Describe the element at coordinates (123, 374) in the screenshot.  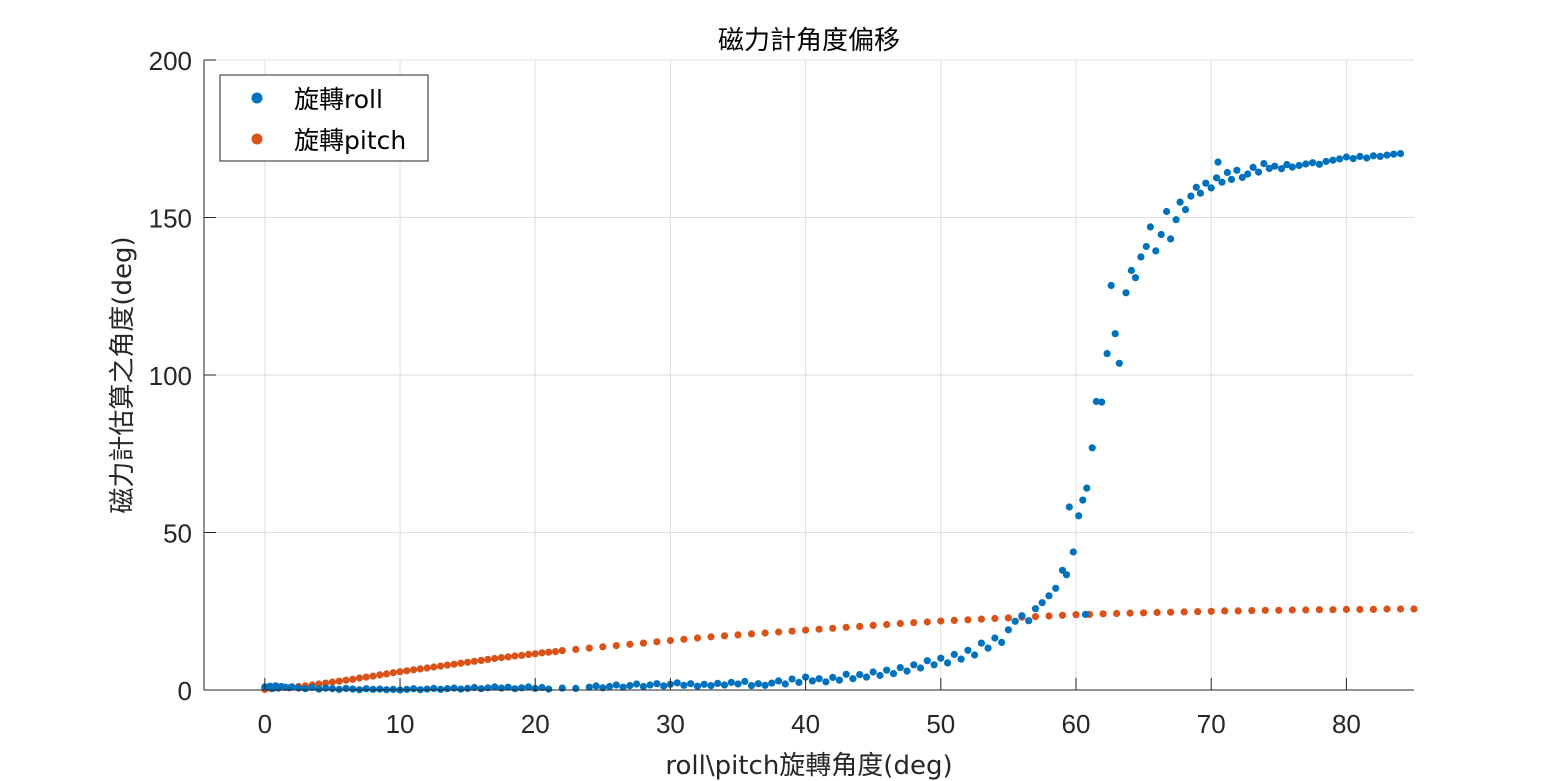
I see `y-axis-label: 磁力計估算之角度(deg)` at that location.